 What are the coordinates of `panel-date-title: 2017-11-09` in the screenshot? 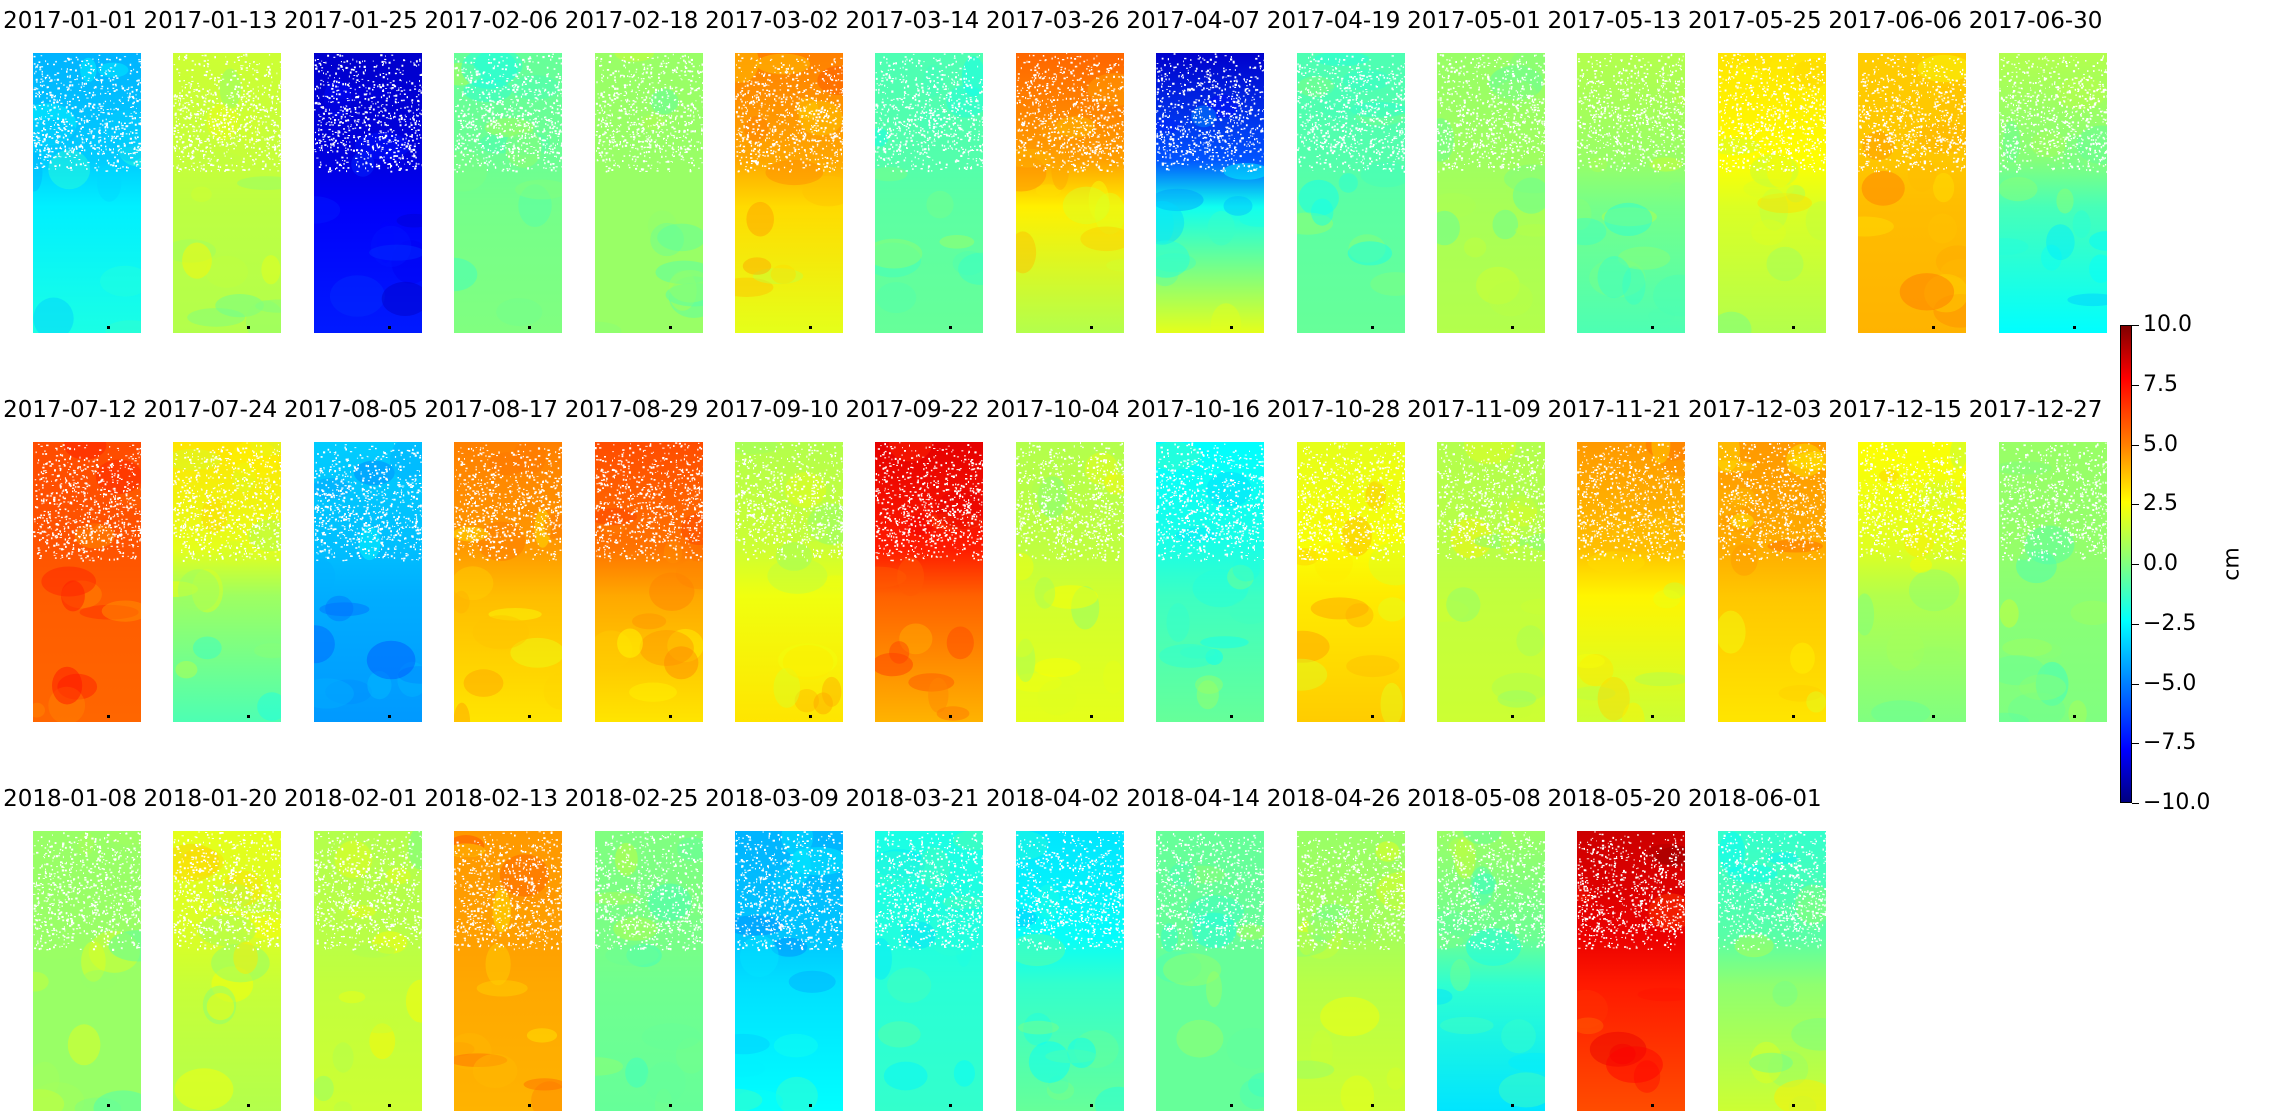 It's located at (1474, 410).